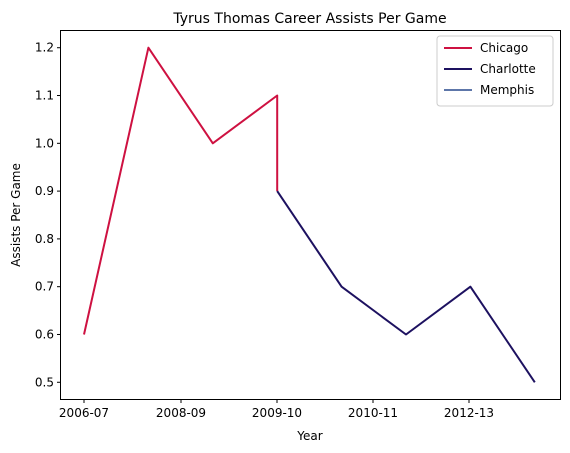  What do you see at coordinates (44, 334) in the screenshot?
I see `y-tick-label: 0.6` at bounding box center [44, 334].